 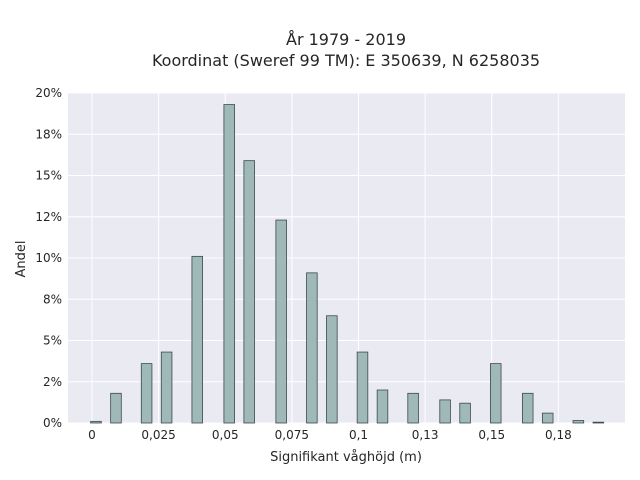 I want to click on x-tick-label: 0,075, so click(x=292, y=435).